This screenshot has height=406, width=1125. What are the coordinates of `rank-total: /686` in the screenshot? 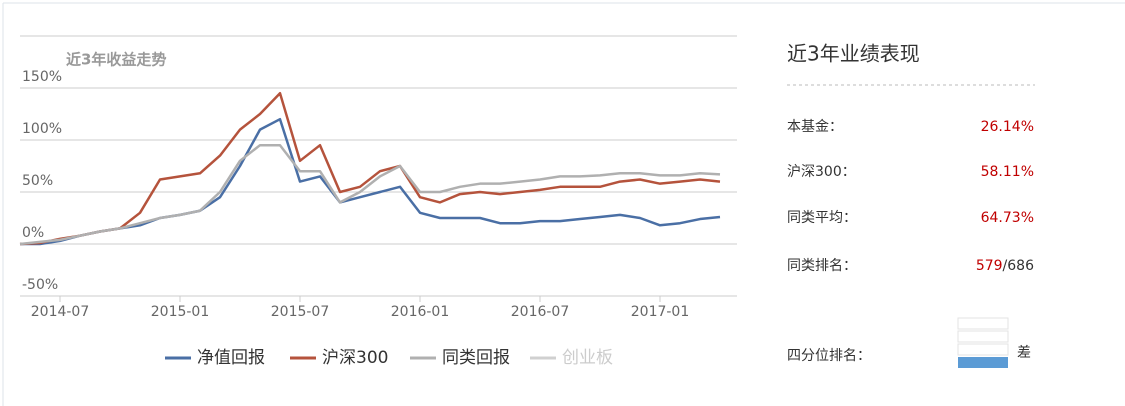 It's located at (1019, 266).